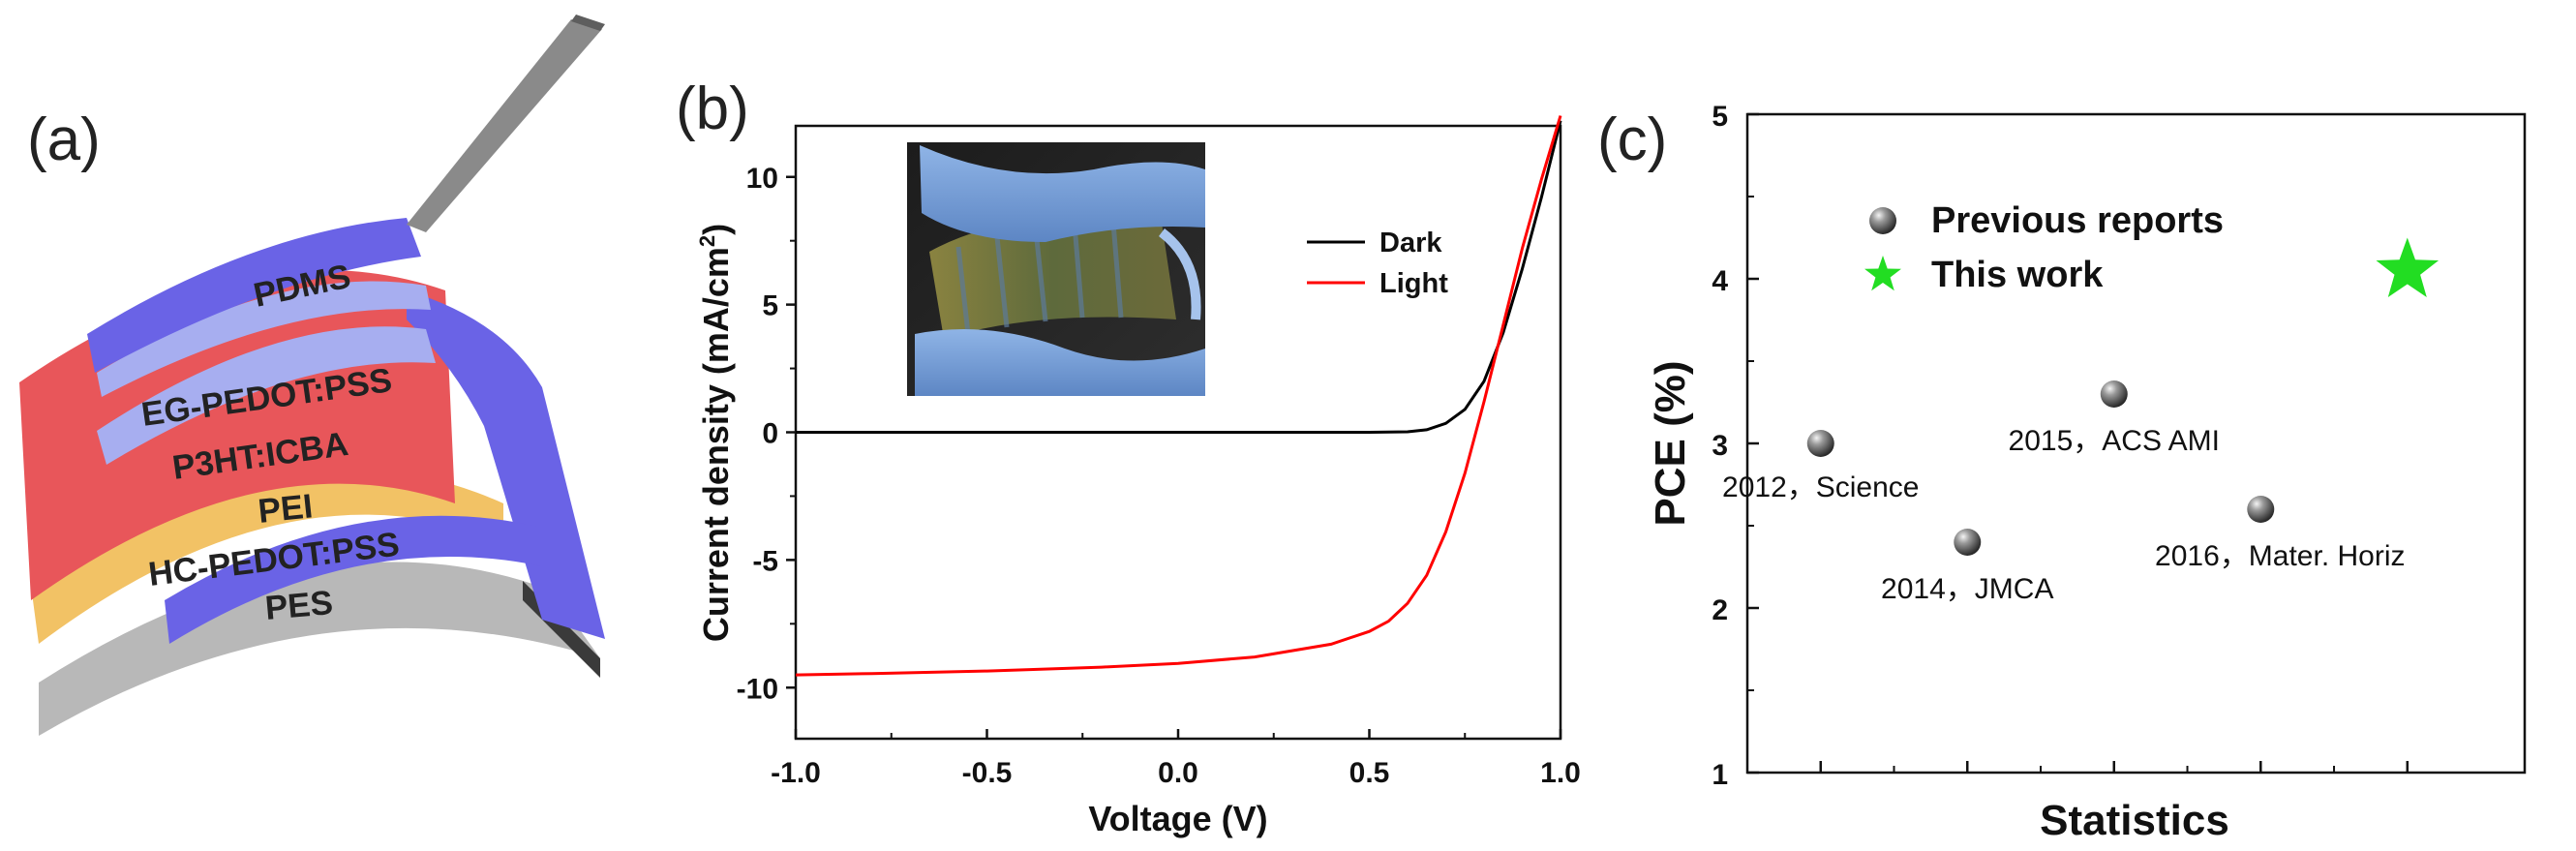  What do you see at coordinates (2134, 821) in the screenshot?
I see `chart-c-xlabel: Statistics` at bounding box center [2134, 821].